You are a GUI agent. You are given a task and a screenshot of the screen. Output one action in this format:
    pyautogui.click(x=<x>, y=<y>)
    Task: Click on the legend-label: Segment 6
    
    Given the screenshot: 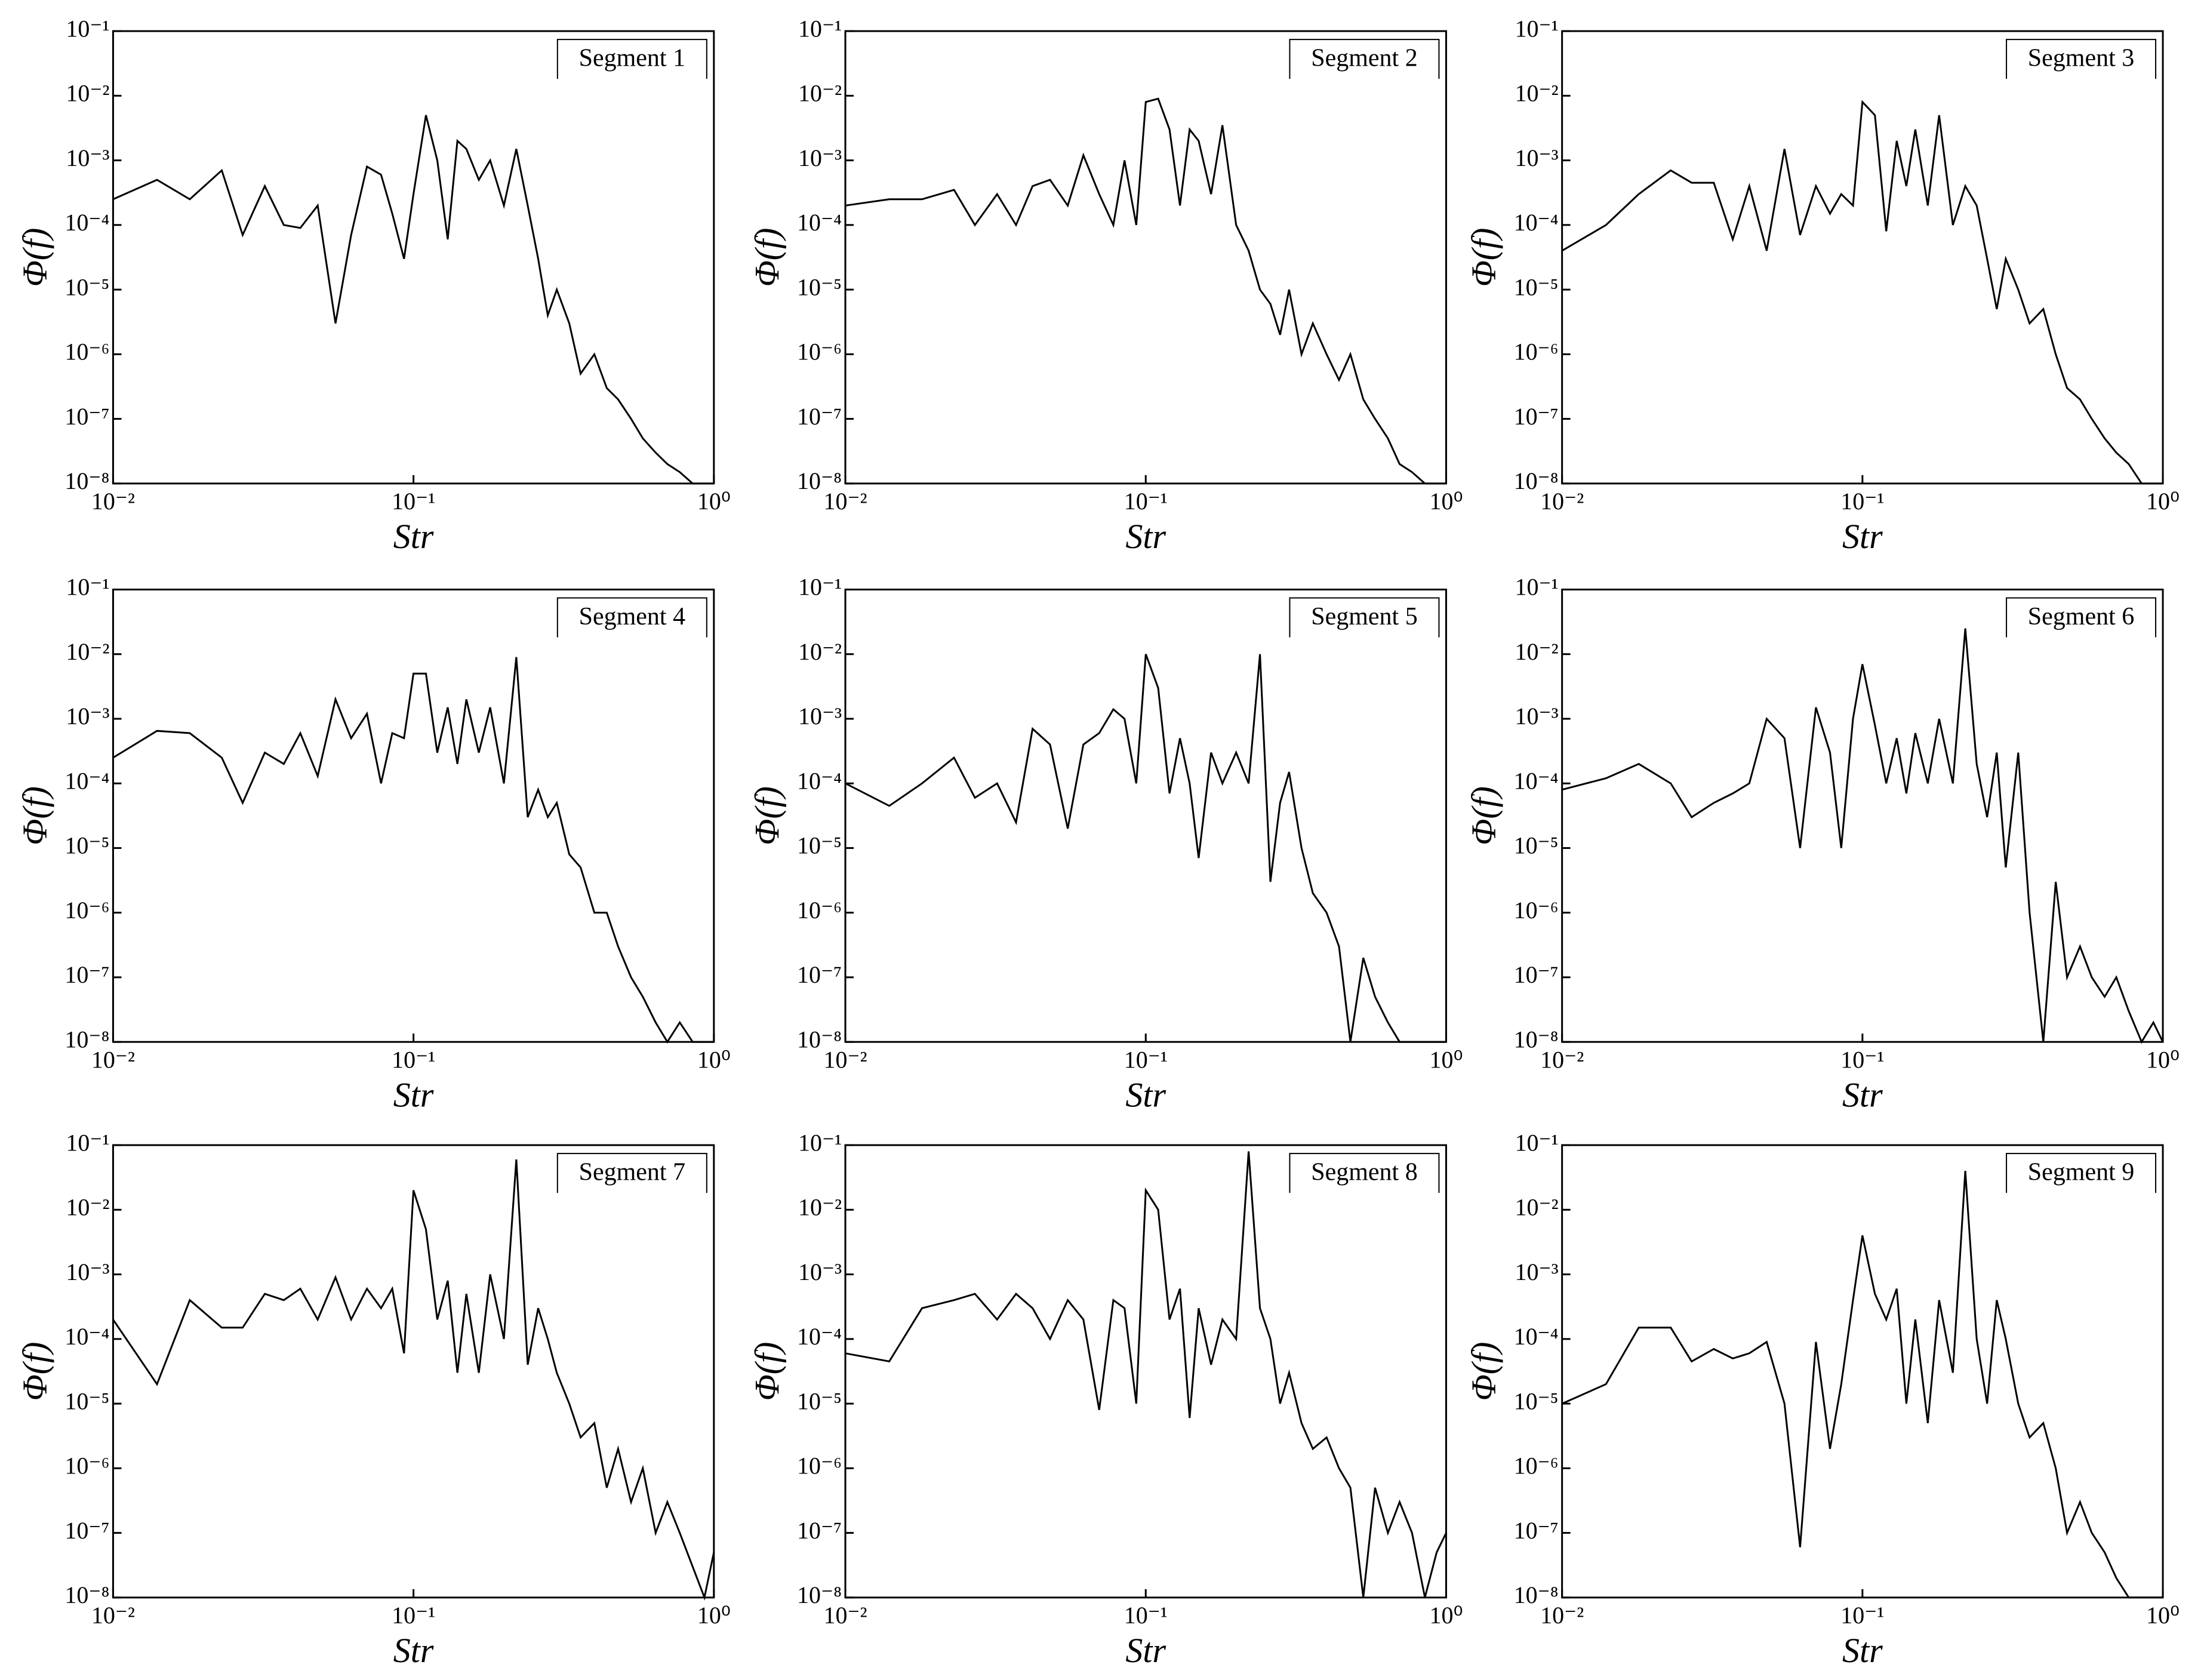 What is the action you would take?
    pyautogui.click(x=2081, y=616)
    